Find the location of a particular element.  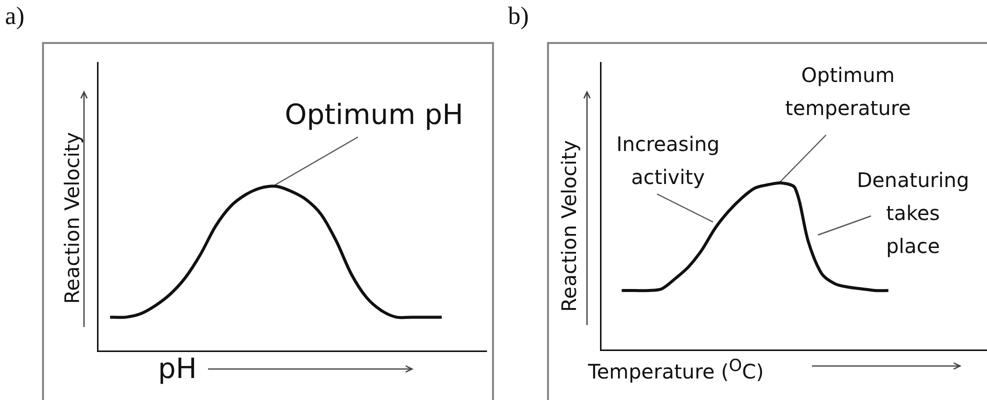

annotation: Denaturing takes place is located at coordinates (913, 213).